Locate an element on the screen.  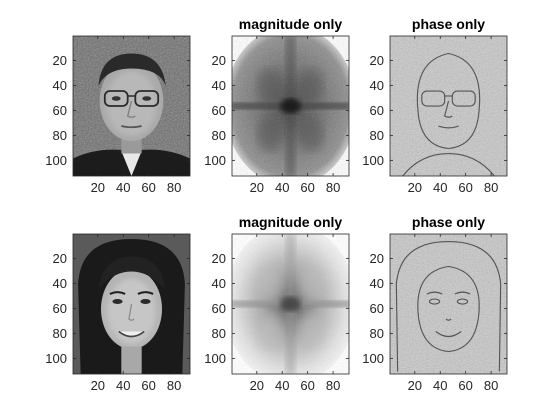
subplot-p23: phase only 20 40 60 80 20 40 60 80 100 is located at coordinates (435, 303).